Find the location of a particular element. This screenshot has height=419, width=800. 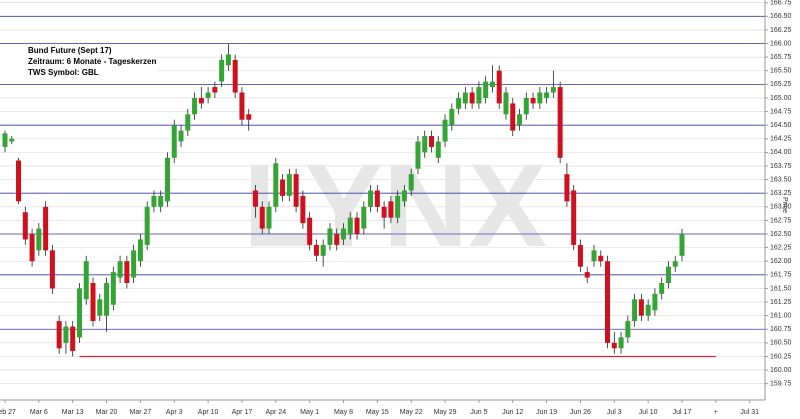

y-tick-label: 166.50 is located at coordinates (781, 16).